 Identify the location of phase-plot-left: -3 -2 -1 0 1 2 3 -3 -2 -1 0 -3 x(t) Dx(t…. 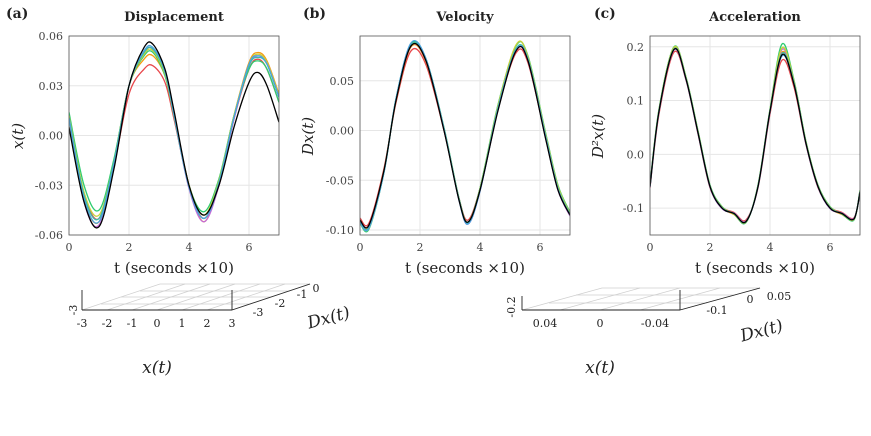
(209, 330).